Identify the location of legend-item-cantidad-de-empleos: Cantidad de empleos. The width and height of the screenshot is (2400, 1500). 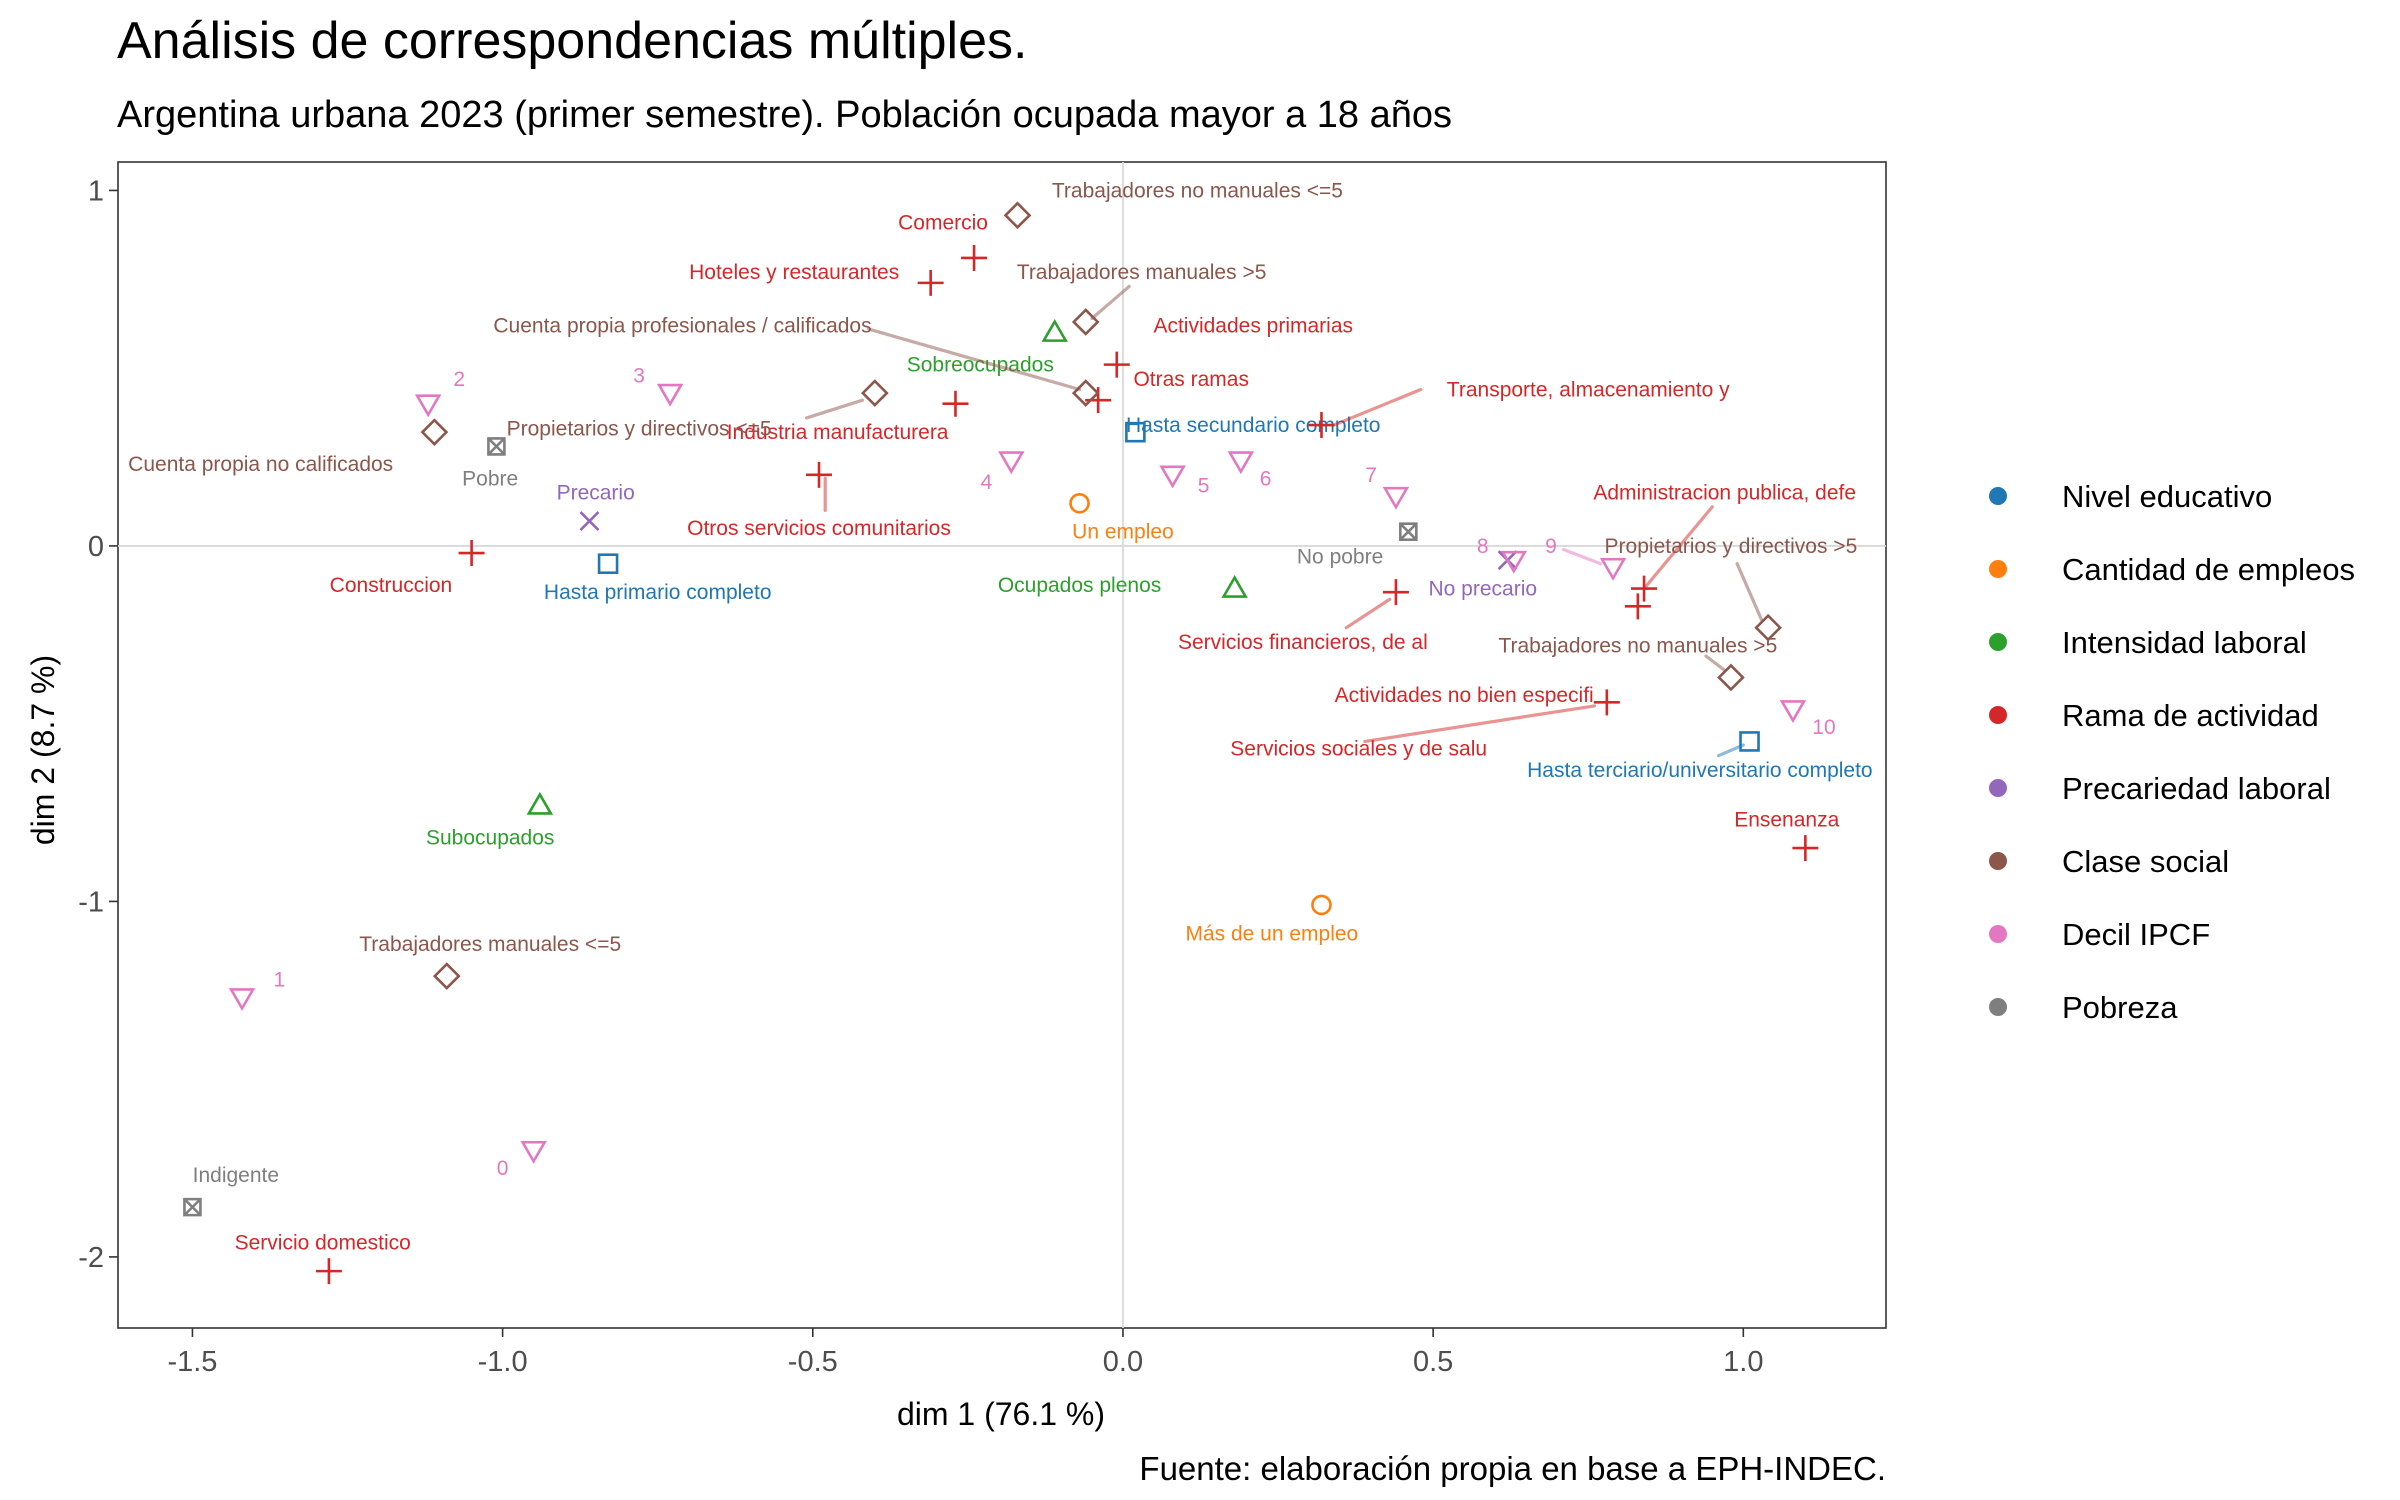
(2172, 569).